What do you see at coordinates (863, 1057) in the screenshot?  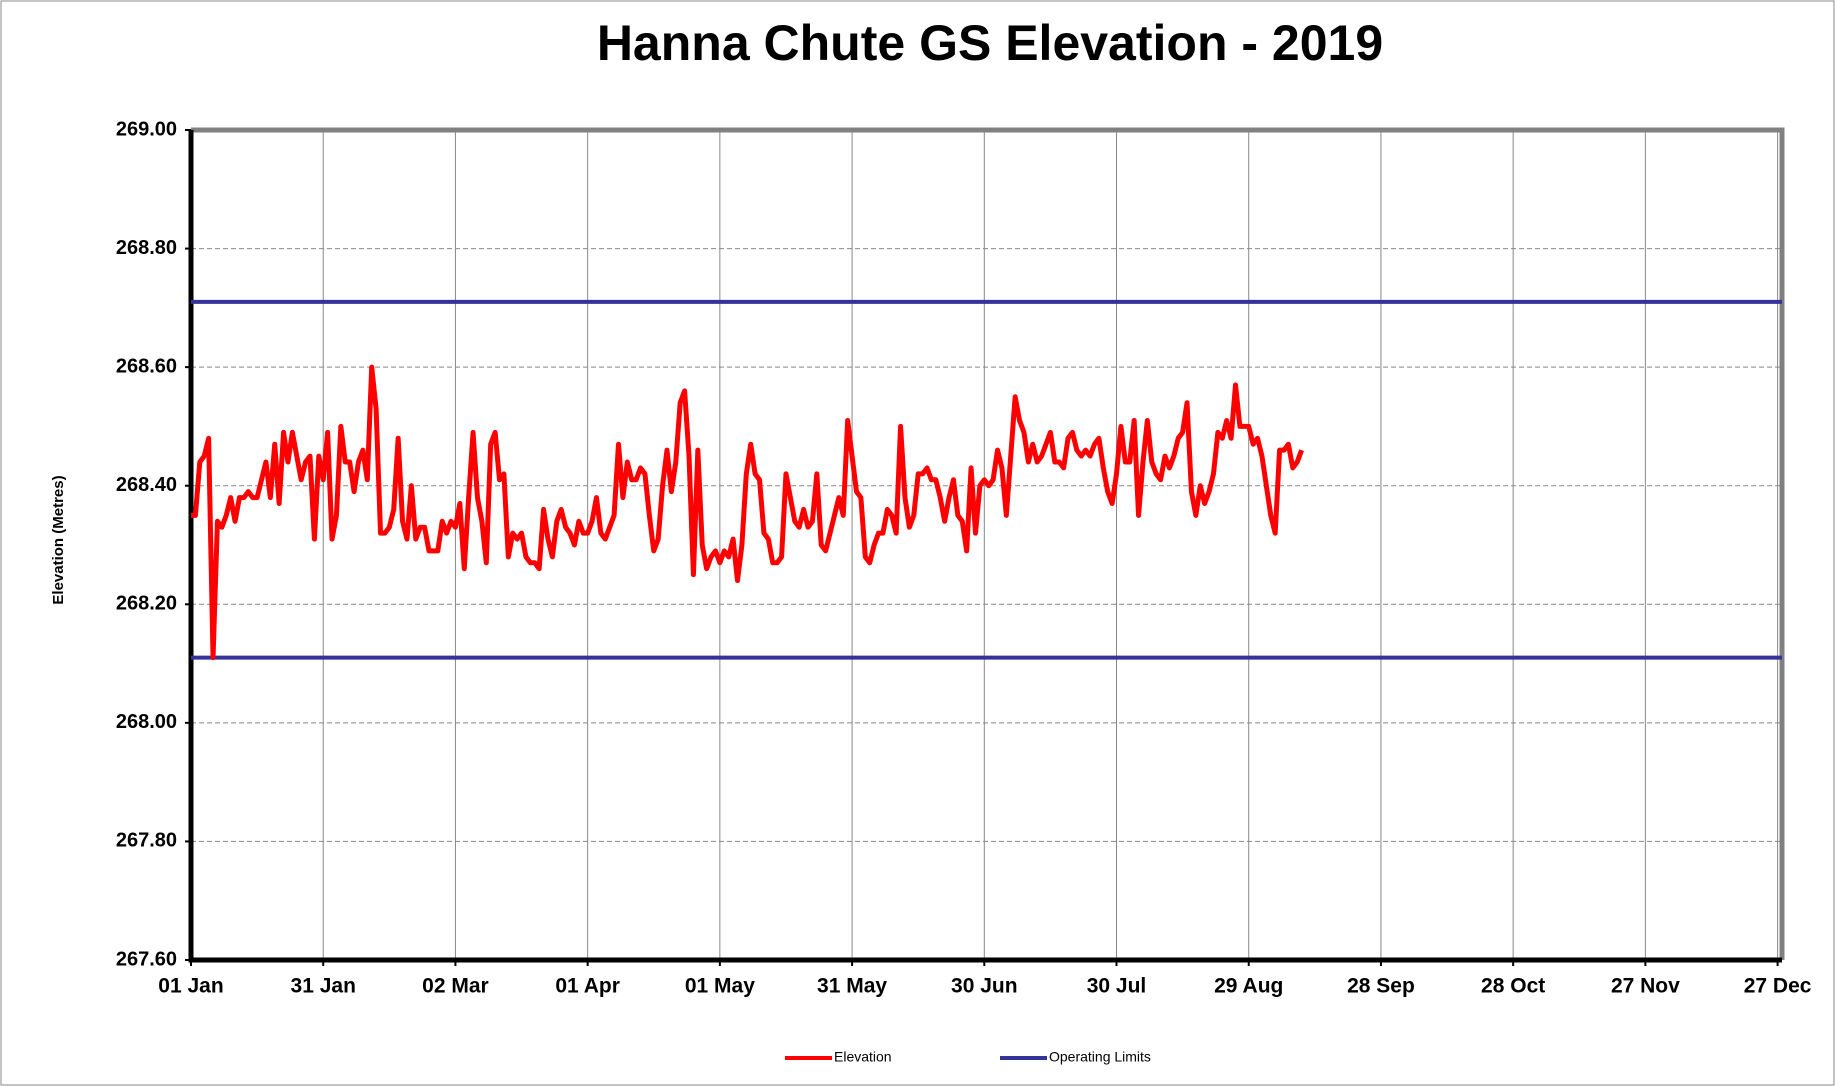 I see `legend-label: Elevation` at bounding box center [863, 1057].